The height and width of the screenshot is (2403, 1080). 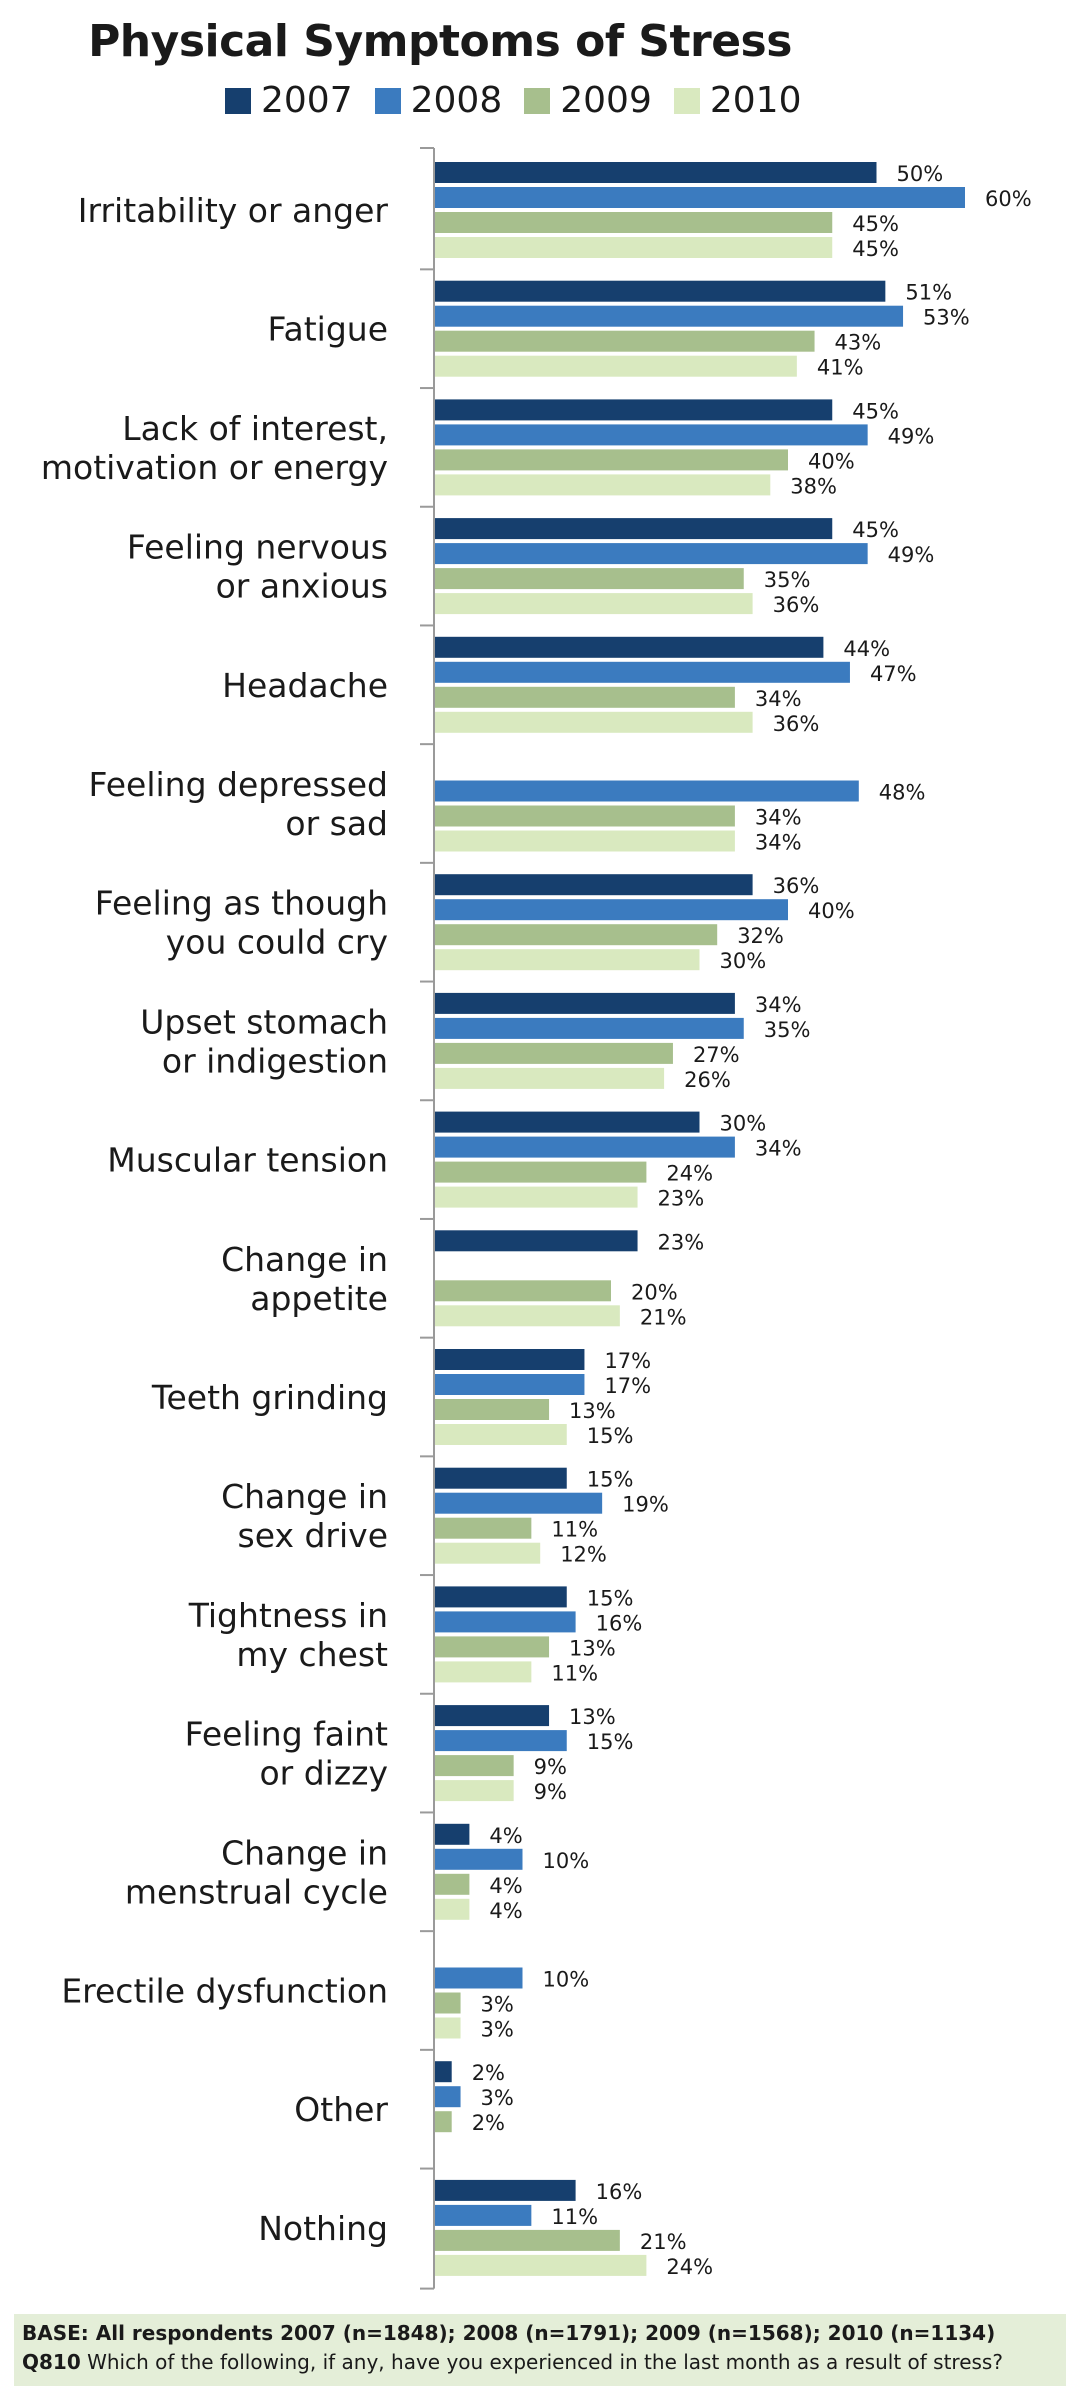 What do you see at coordinates (233, 210) in the screenshot?
I see `category-label: Irritability or anger` at bounding box center [233, 210].